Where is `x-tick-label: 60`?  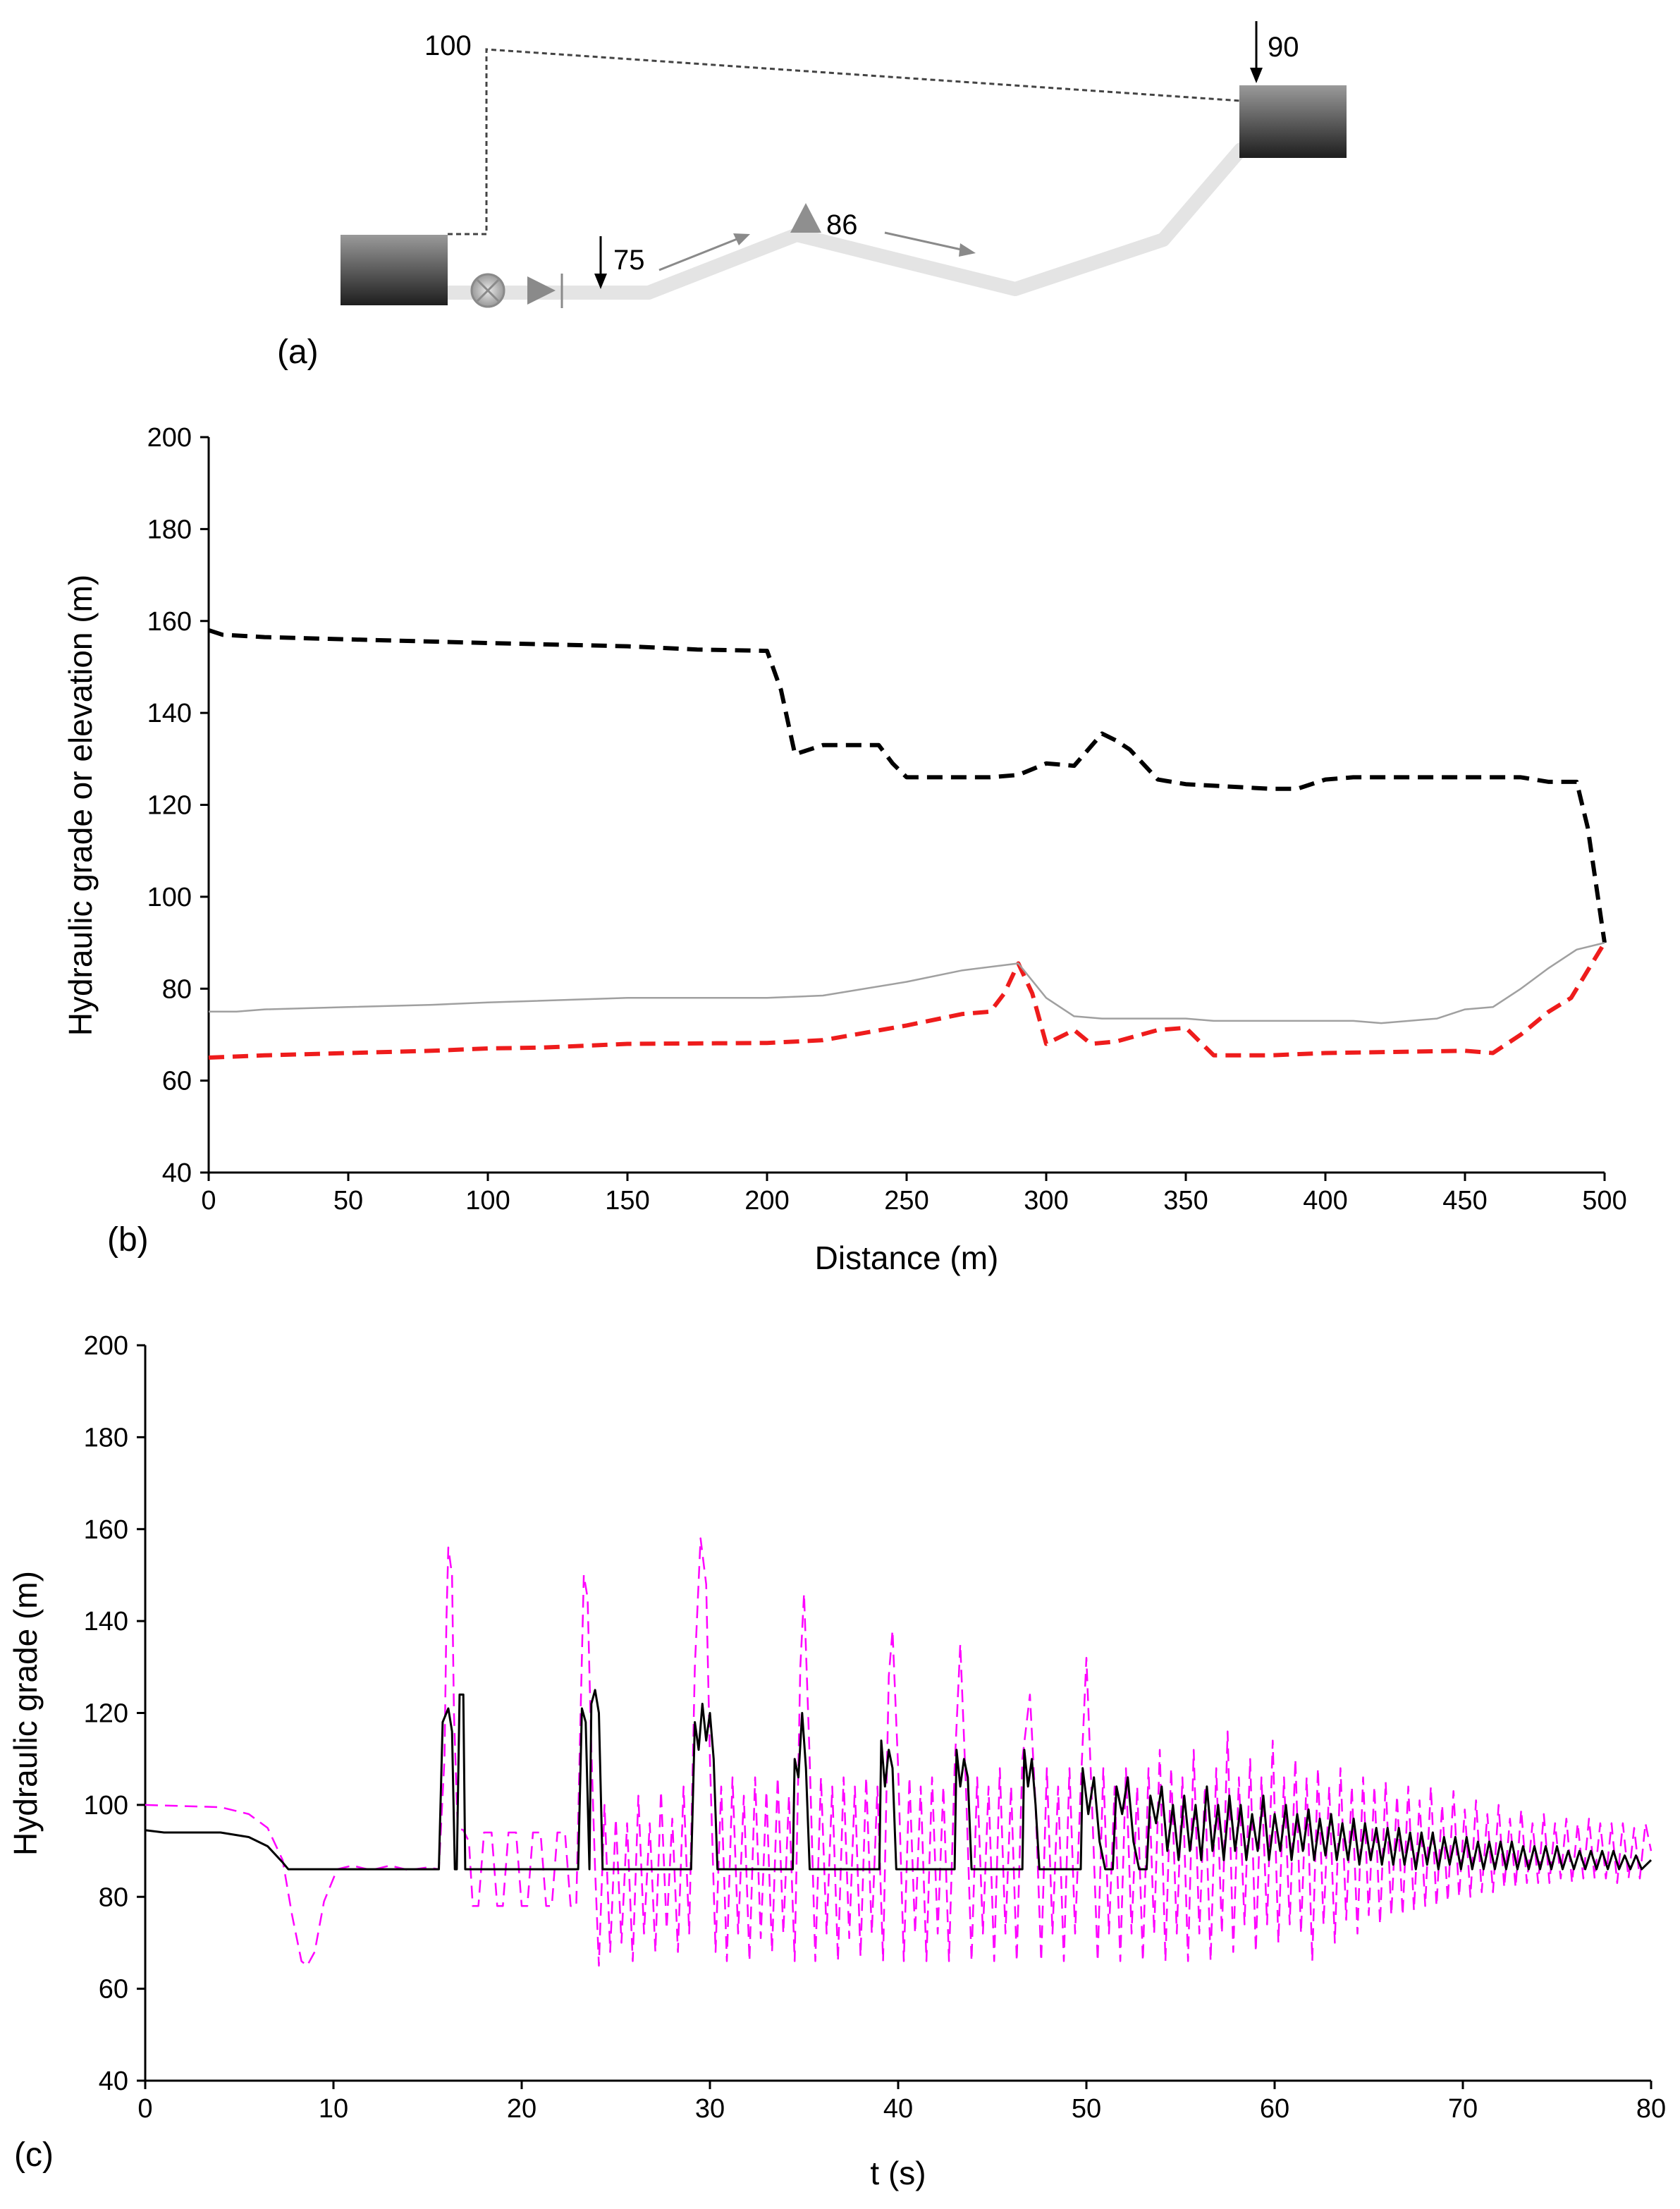
x-tick-label: 60 is located at coordinates (1274, 2109).